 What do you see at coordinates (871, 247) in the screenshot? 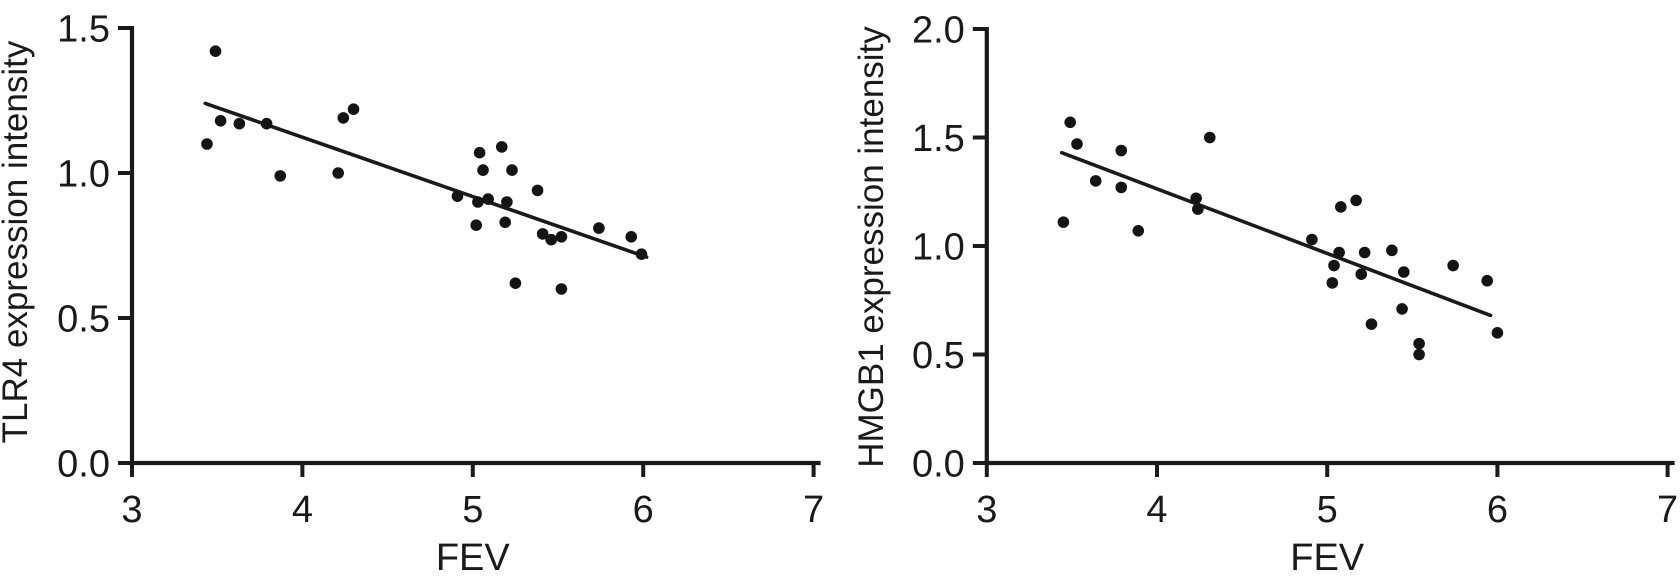
I see `y-axis-title: HMGB1 expression intensity` at bounding box center [871, 247].